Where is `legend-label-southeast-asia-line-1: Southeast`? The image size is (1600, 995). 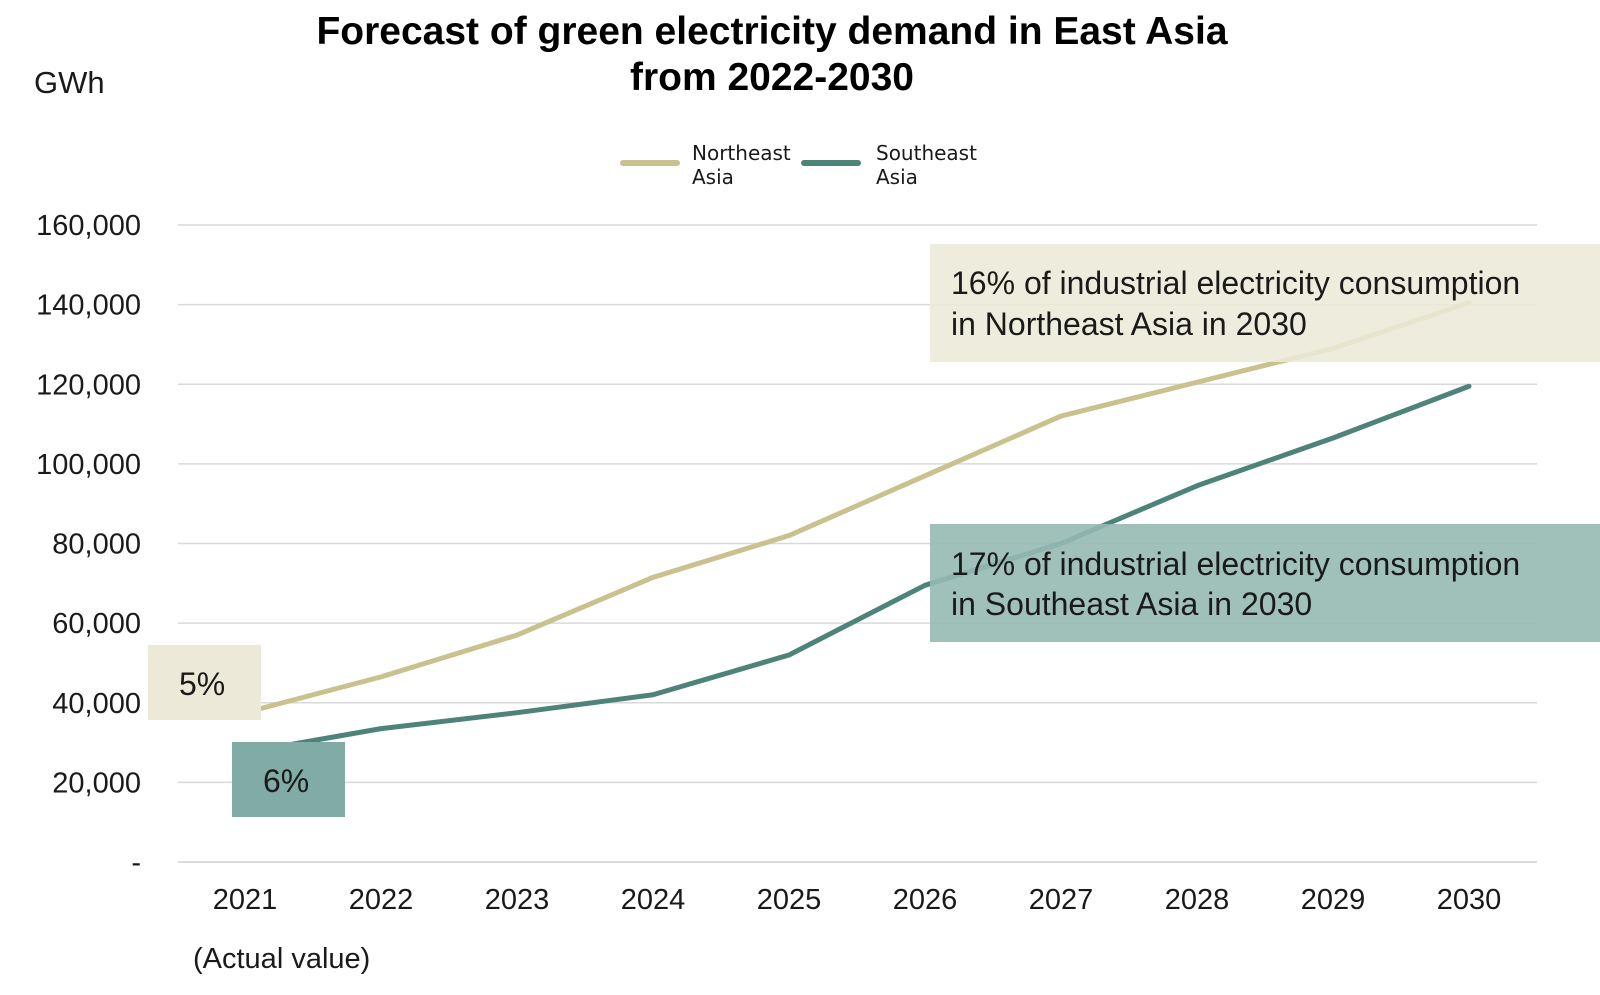
legend-label-southeast-asia-line-1: Southeast is located at coordinates (926, 153).